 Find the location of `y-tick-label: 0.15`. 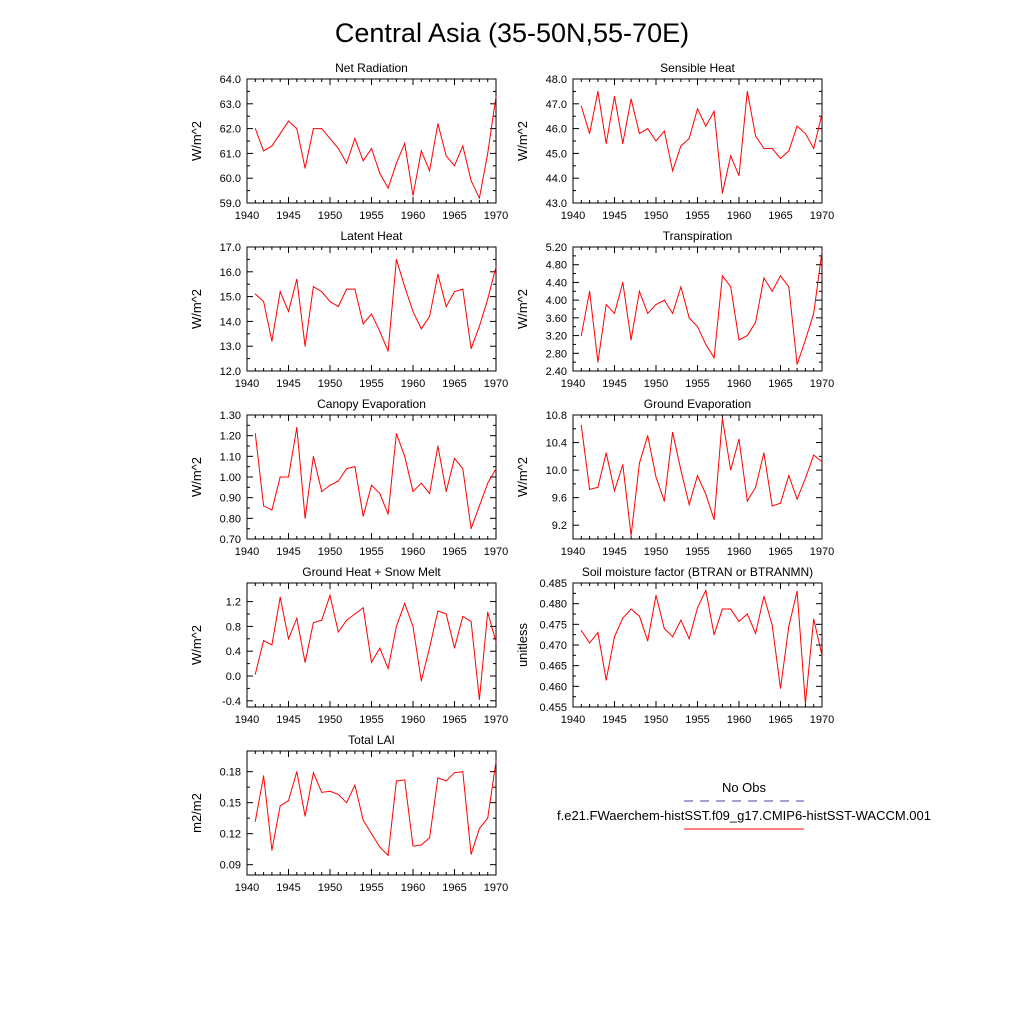

y-tick-label: 0.15 is located at coordinates (230, 804).